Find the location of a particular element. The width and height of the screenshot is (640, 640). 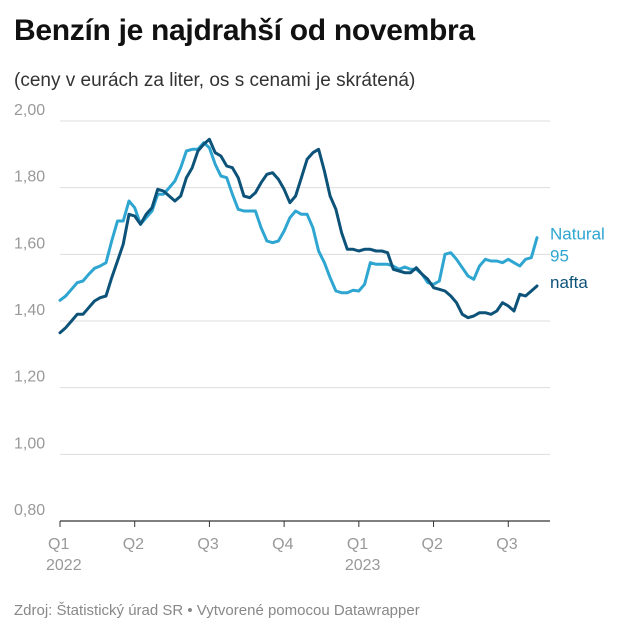

y-tick-label: 1,60 is located at coordinates (29, 243).